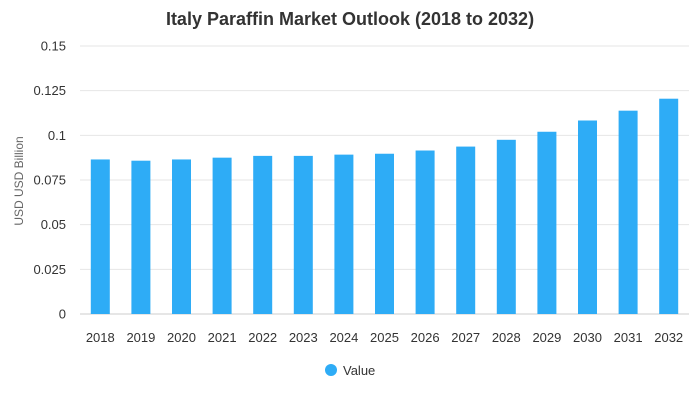 The height and width of the screenshot is (400, 700). I want to click on x-tick-label: 2026, so click(425, 337).